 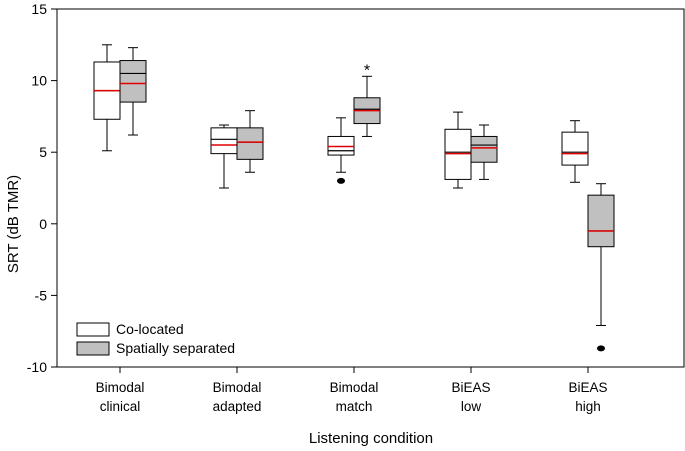 What do you see at coordinates (37, 367) in the screenshot?
I see `y-tick-label: -10` at bounding box center [37, 367].